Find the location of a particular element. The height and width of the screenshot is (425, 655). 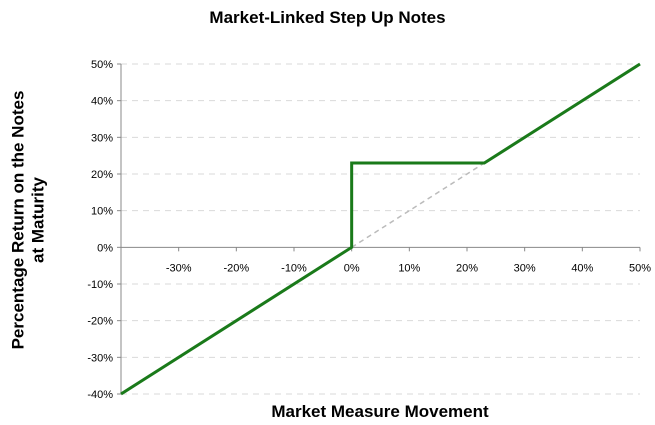

x-tick-label: 30% is located at coordinates (525, 268).